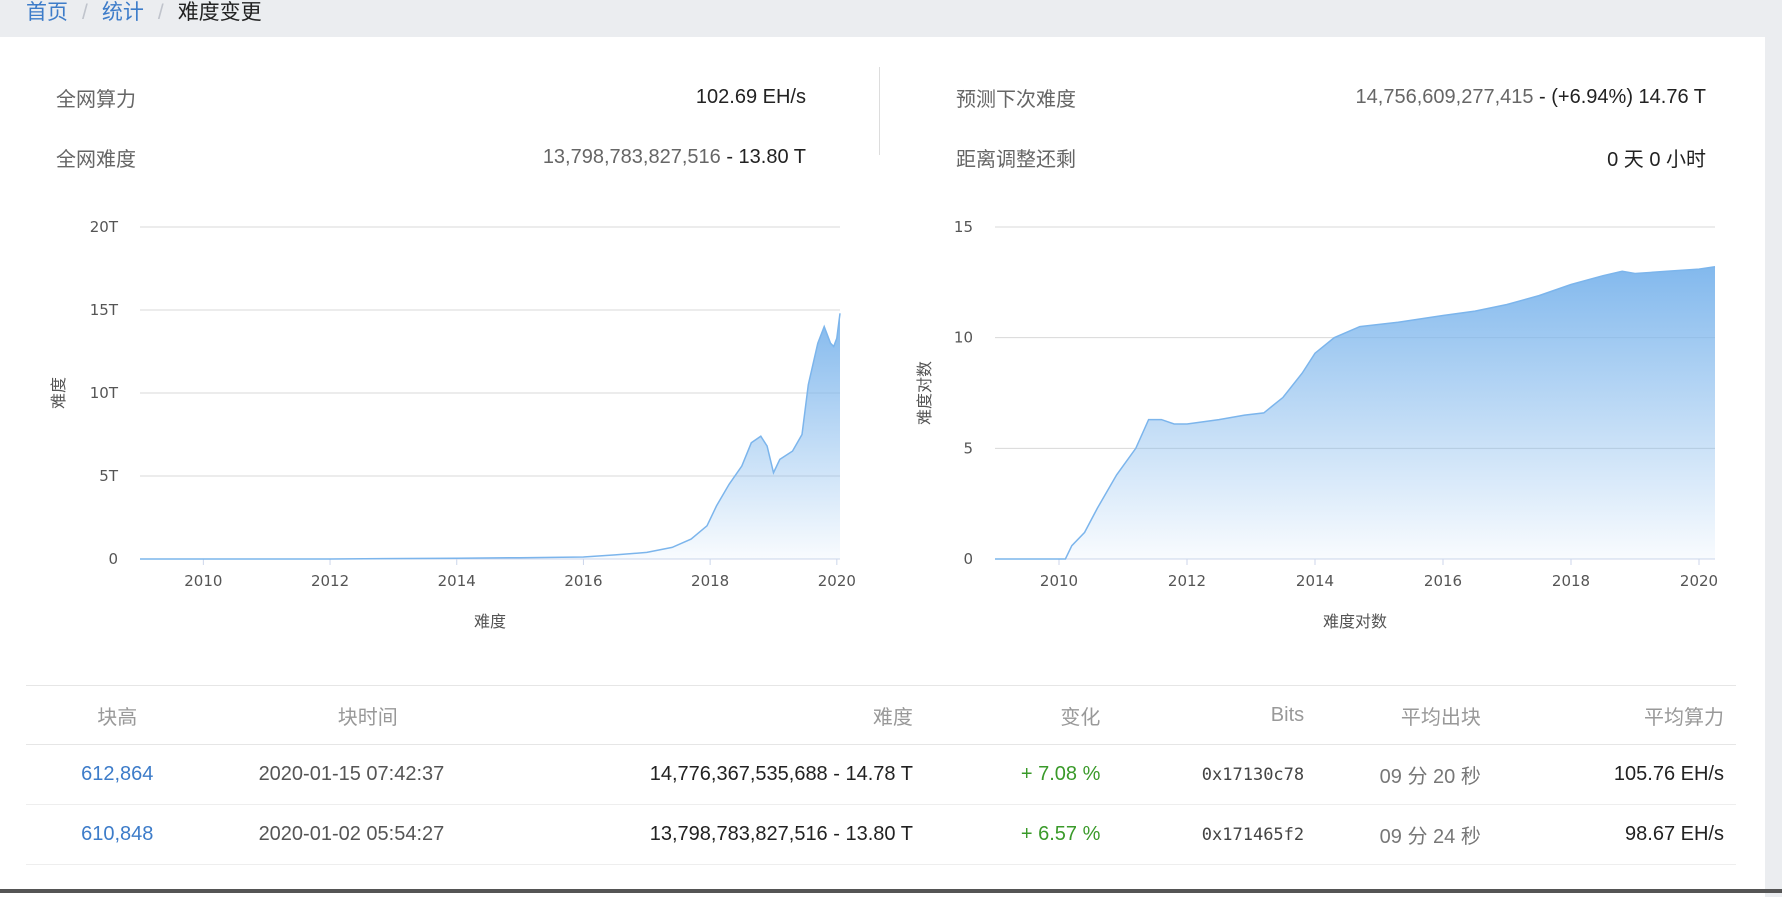 The image size is (1782, 897). I want to click on y-tick-label: 10T, so click(104, 393).